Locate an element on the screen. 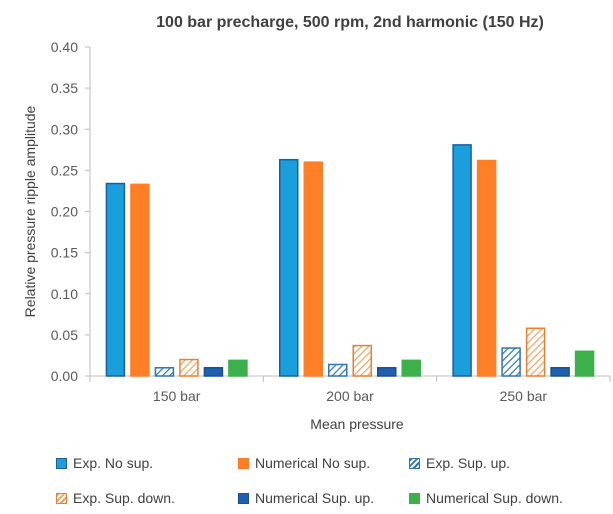 Image resolution: width=613 pixels, height=514 pixels. legend-item: Numerical No sup. is located at coordinates (304, 463).